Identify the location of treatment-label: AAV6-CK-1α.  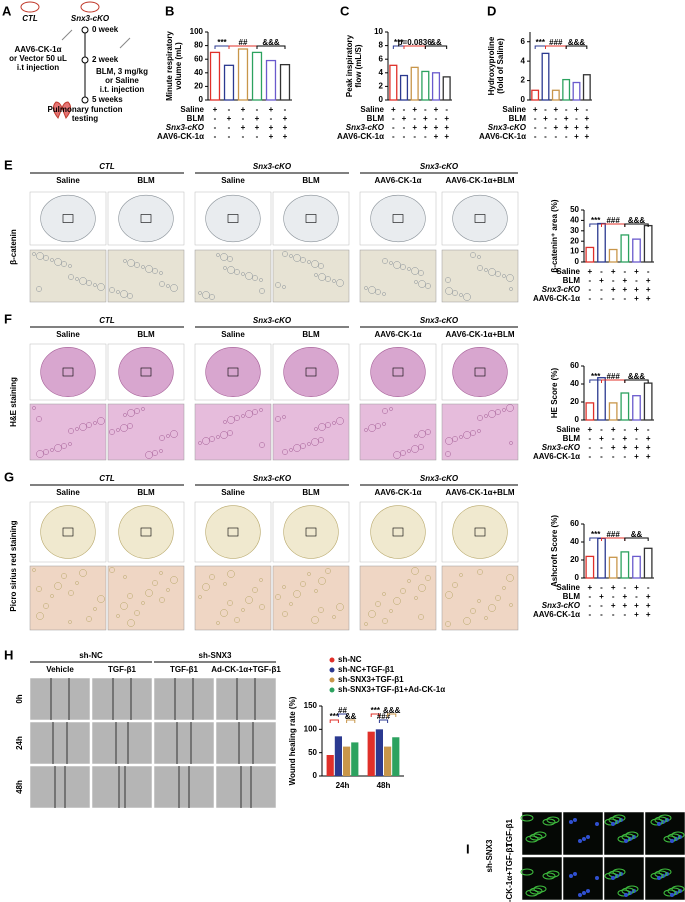
(556, 456).